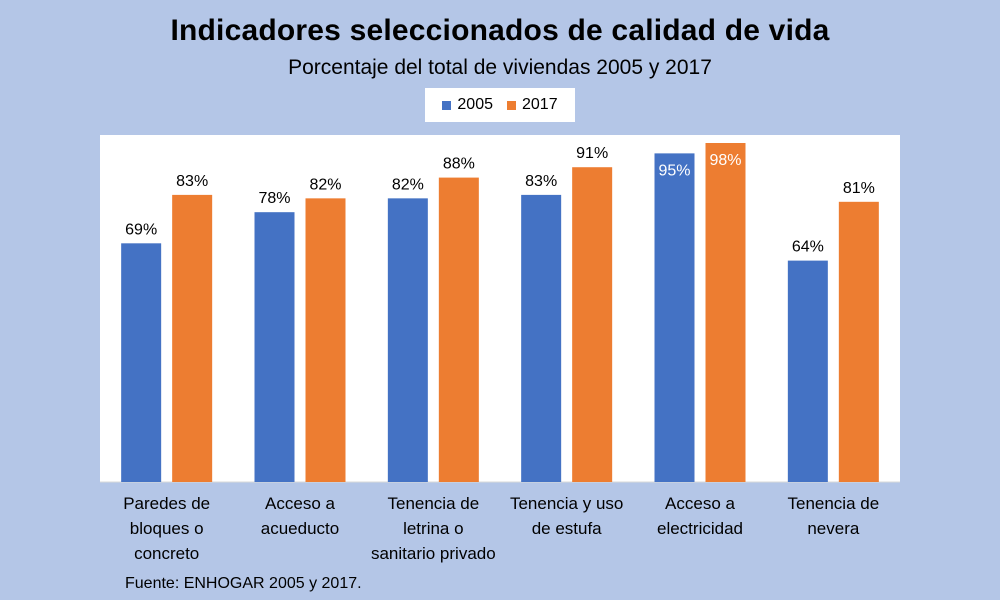  I want to click on data-label-2005-0: 69%, so click(141, 229).